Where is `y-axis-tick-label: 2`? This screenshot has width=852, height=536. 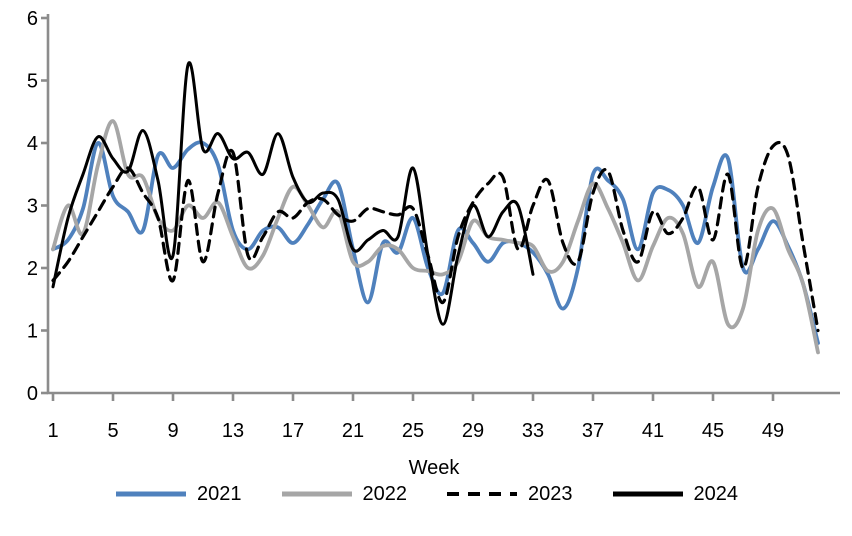
y-axis-tick-label: 2 is located at coordinates (32, 269).